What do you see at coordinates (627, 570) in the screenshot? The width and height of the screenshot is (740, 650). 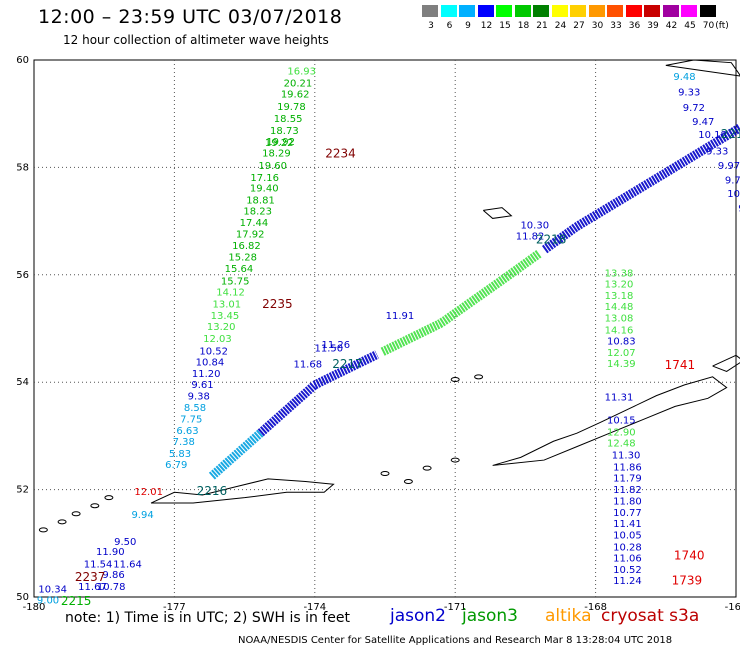 I see `wave-height-value: 10.52` at bounding box center [627, 570].